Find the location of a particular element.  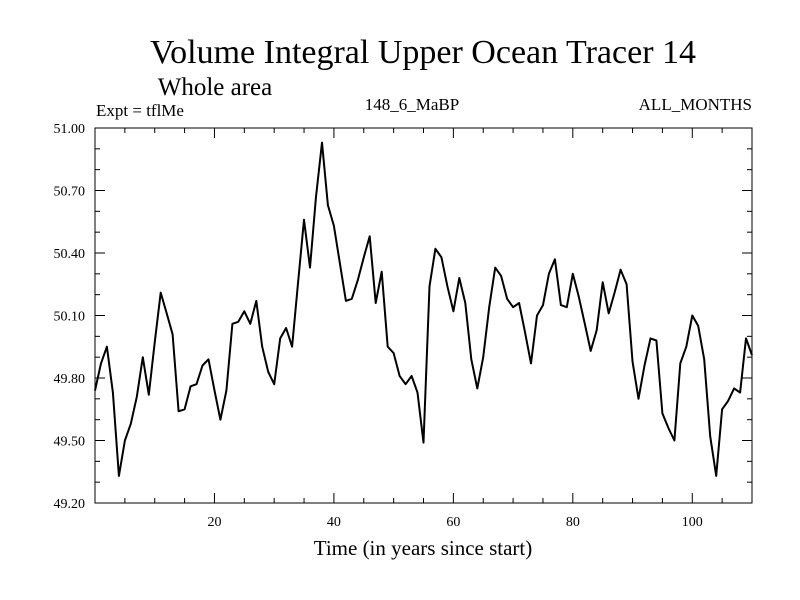

center-label: 148_6_MaBP is located at coordinates (412, 104).